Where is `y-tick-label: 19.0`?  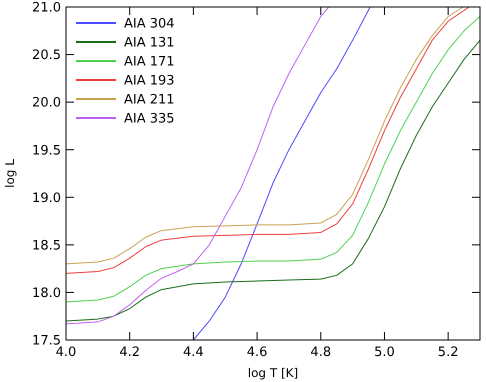 y-tick-label: 19.0 is located at coordinates (46, 198).